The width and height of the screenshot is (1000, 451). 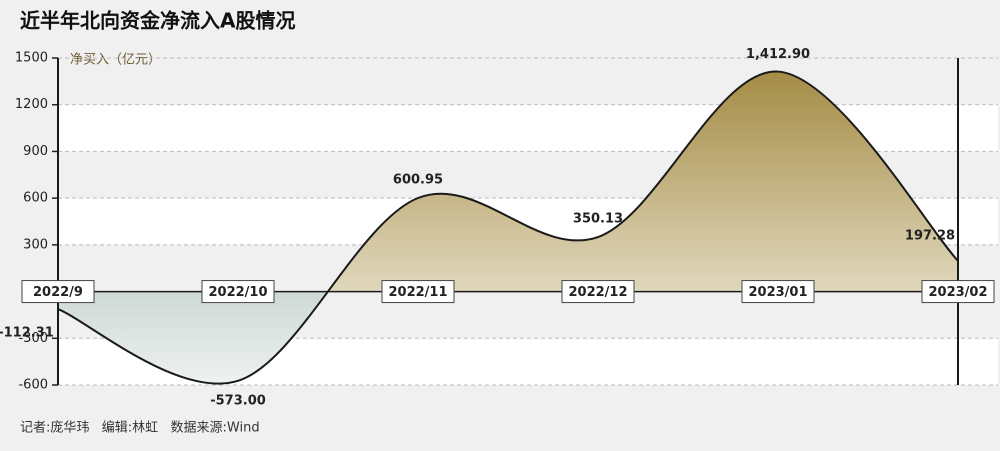 I want to click on y-tick-label: 600, so click(x=35, y=198).